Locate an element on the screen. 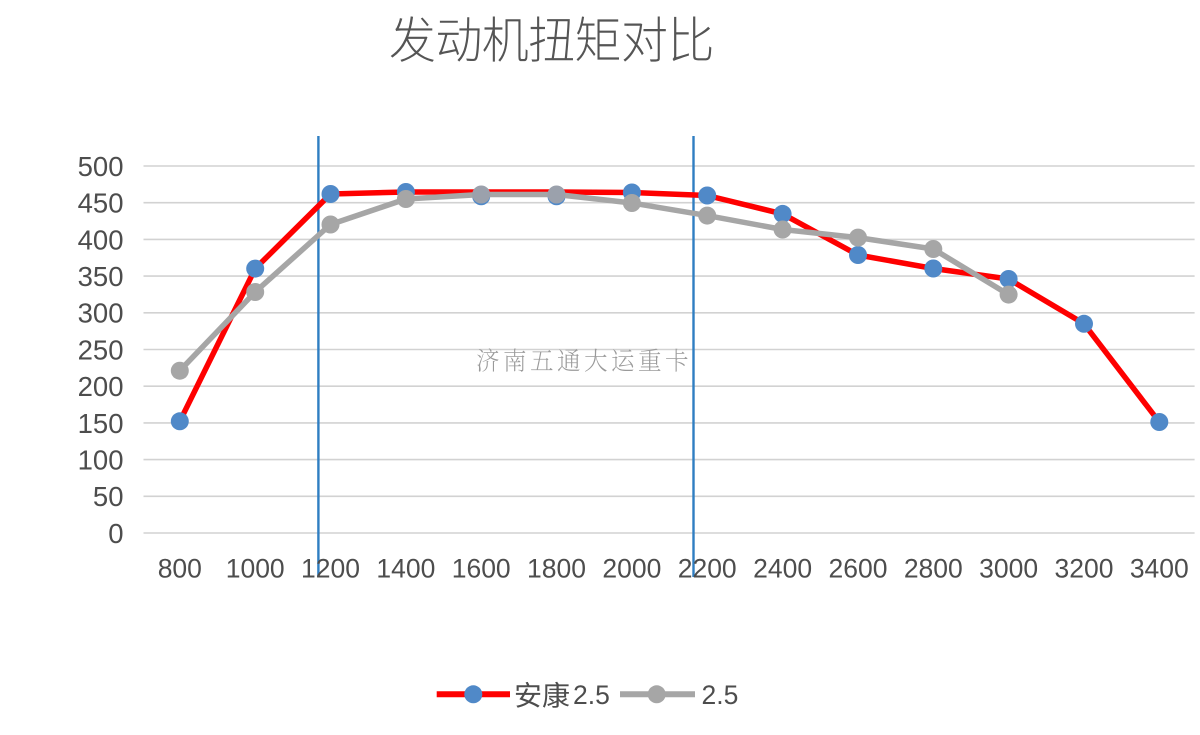  svg-text: 1600 is located at coordinates (481, 569).